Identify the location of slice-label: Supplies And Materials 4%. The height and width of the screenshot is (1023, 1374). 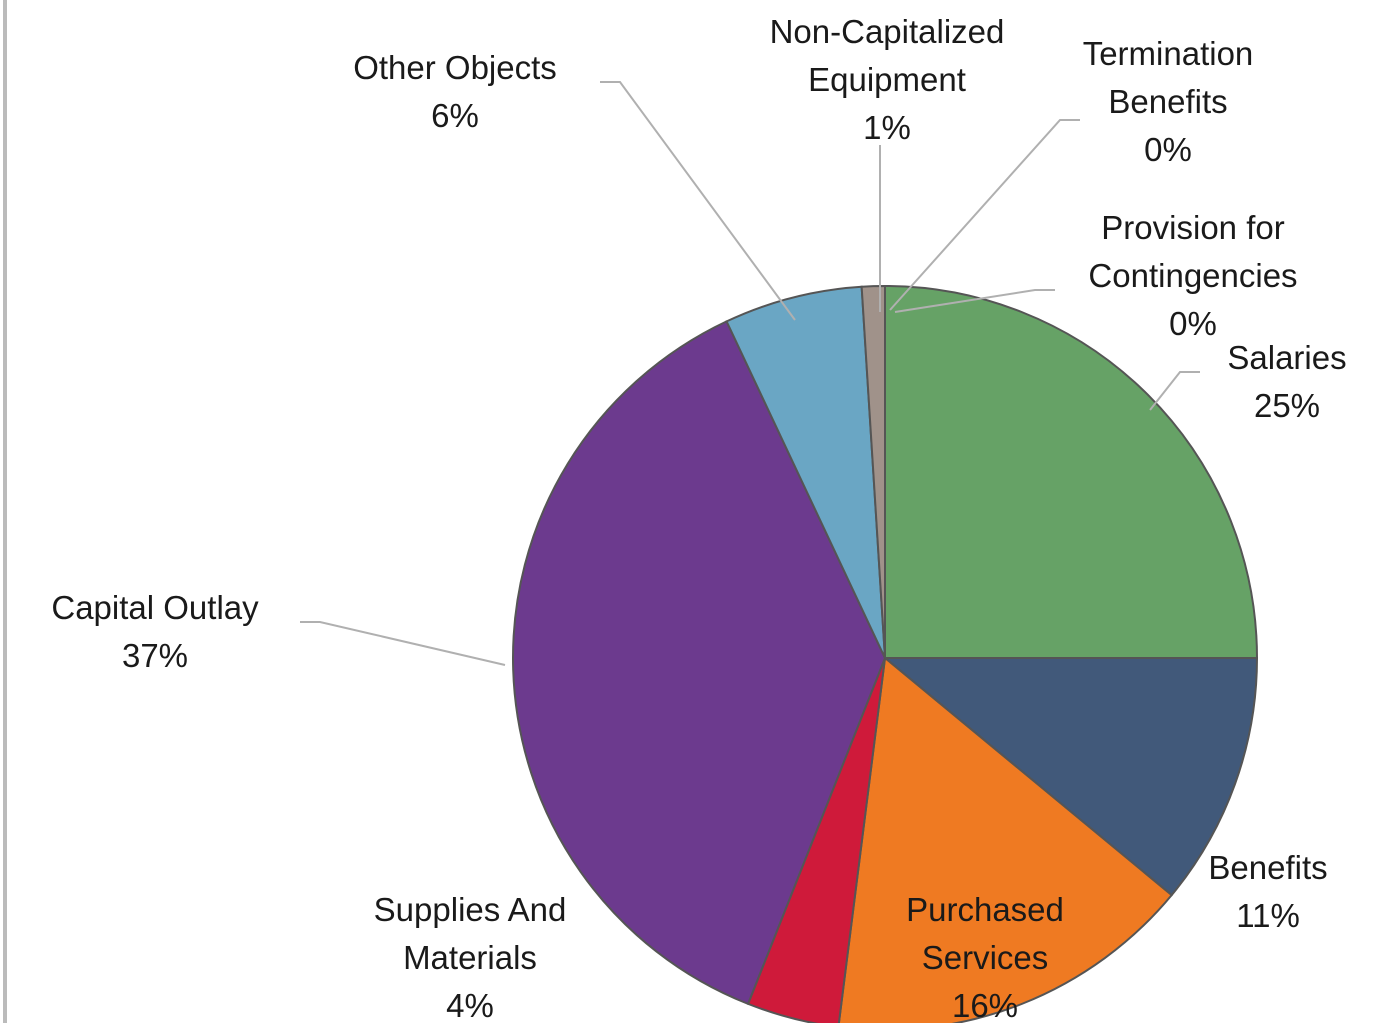
(470, 954).